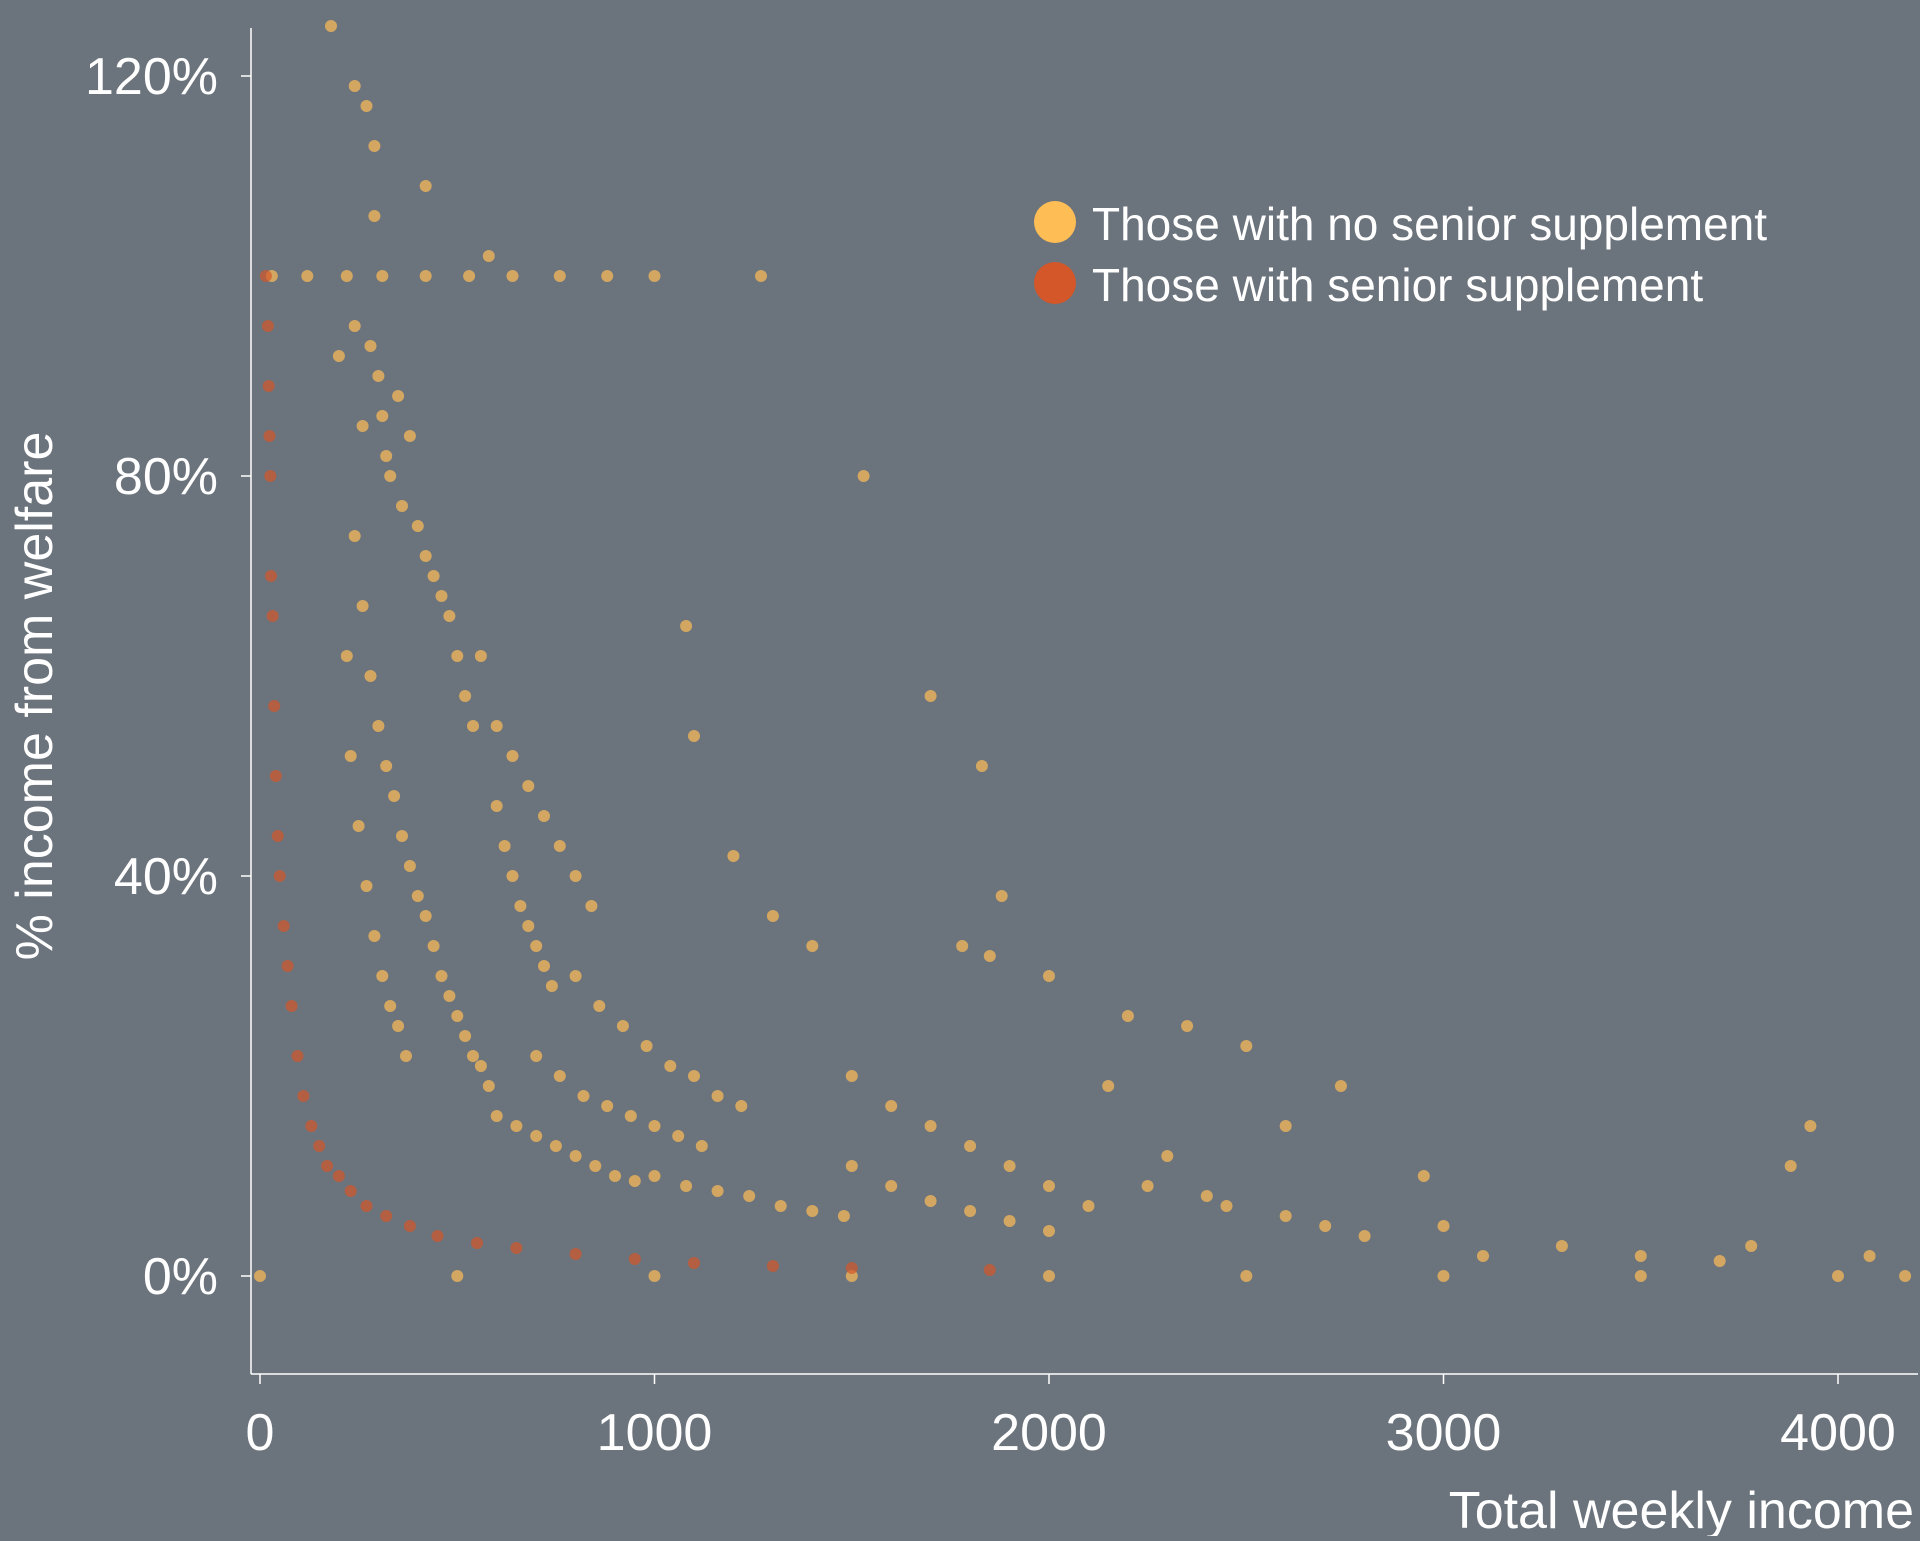 Image resolution: width=1920 pixels, height=1541 pixels. I want to click on y-tick-label: 40%, so click(166, 877).